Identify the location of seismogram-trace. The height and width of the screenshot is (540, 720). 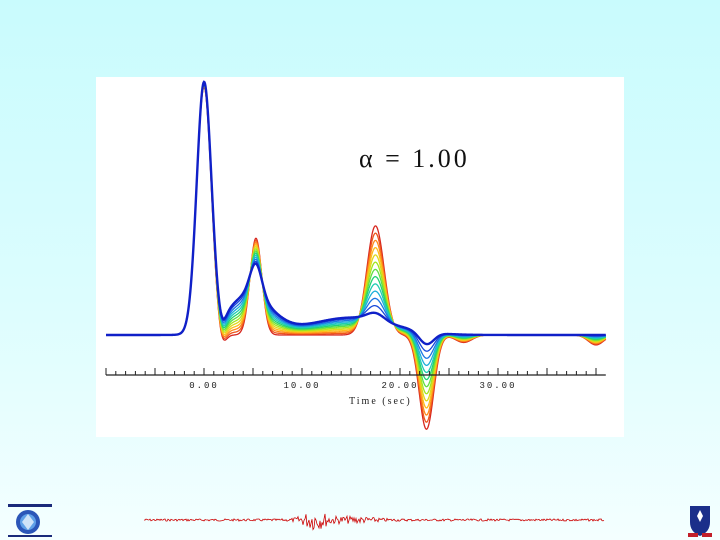
(374, 522).